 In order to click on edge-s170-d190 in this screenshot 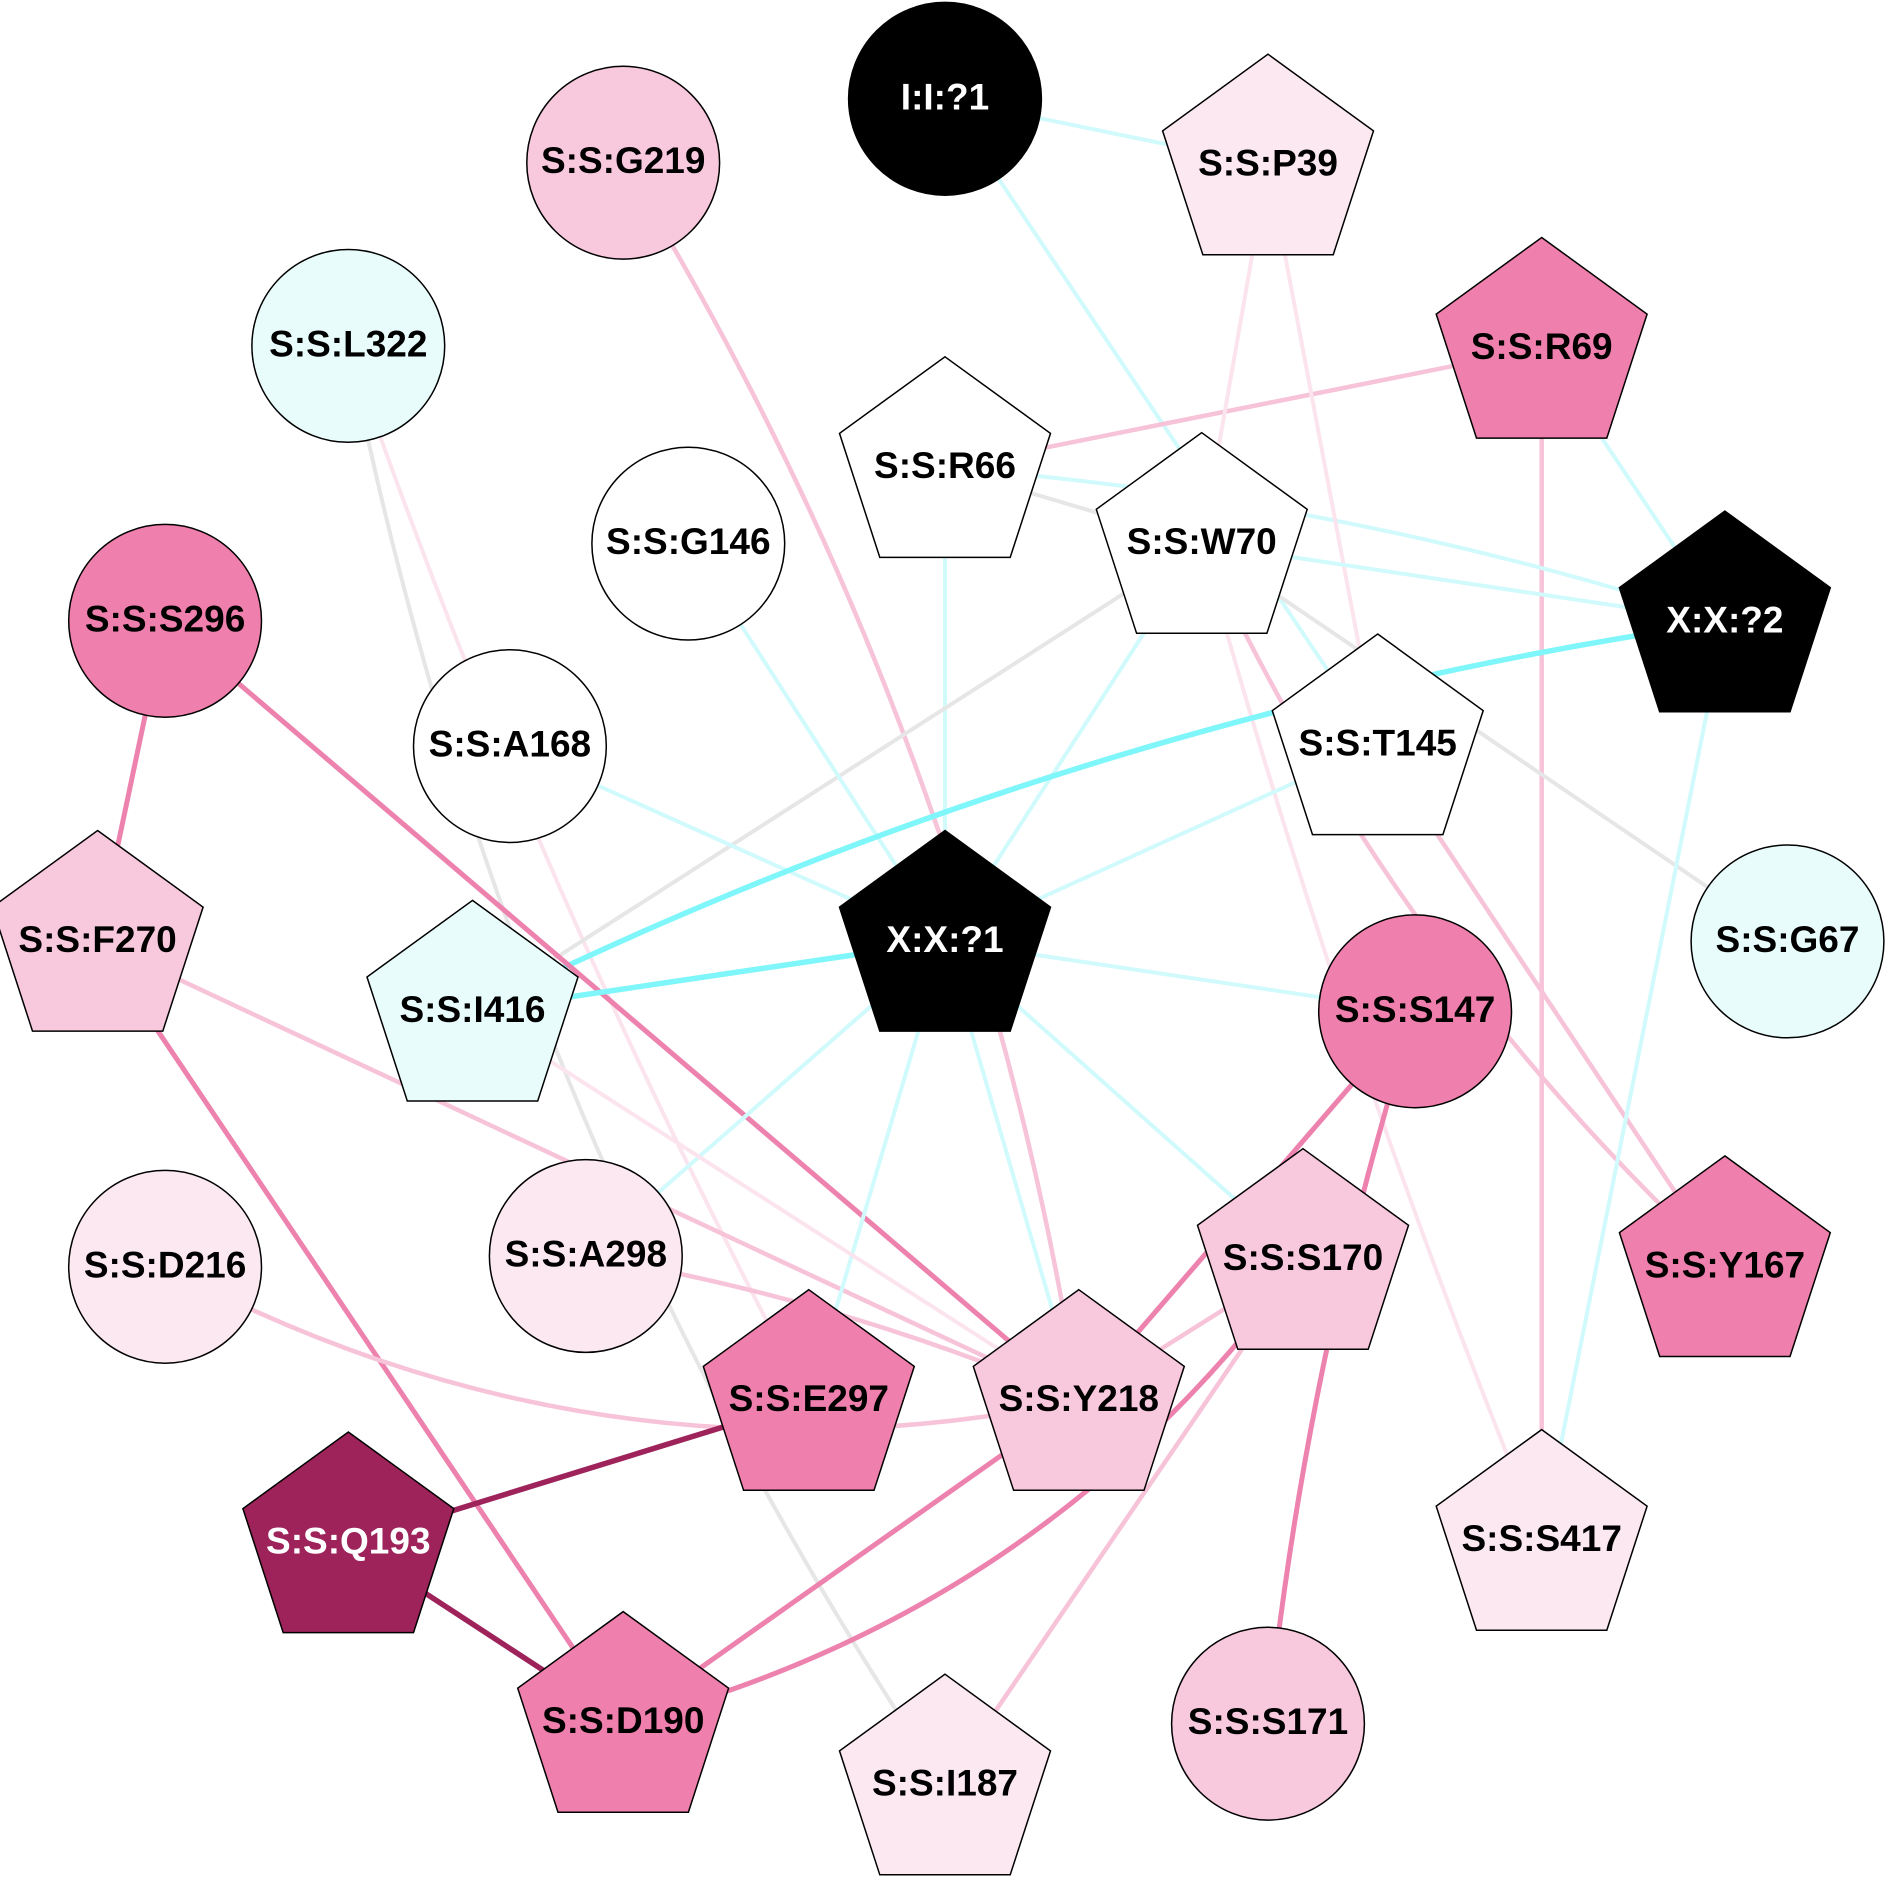, I will do `click(964, 1491)`.